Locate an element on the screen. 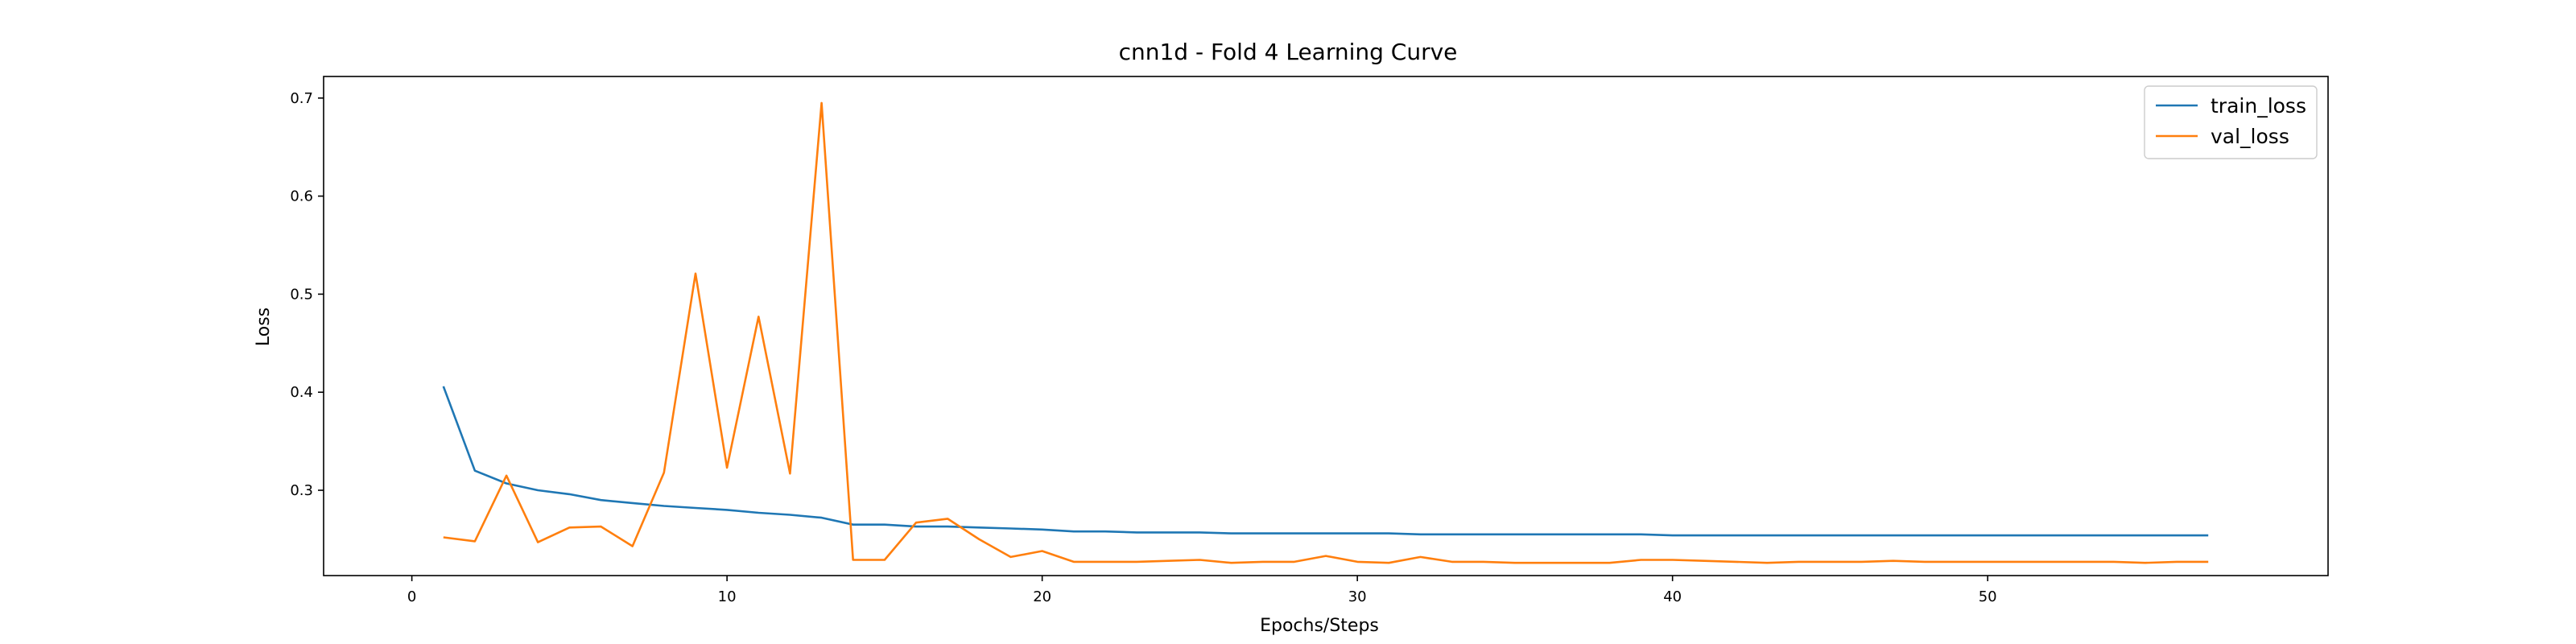  legend: train_loss val_loss is located at coordinates (2231, 122).